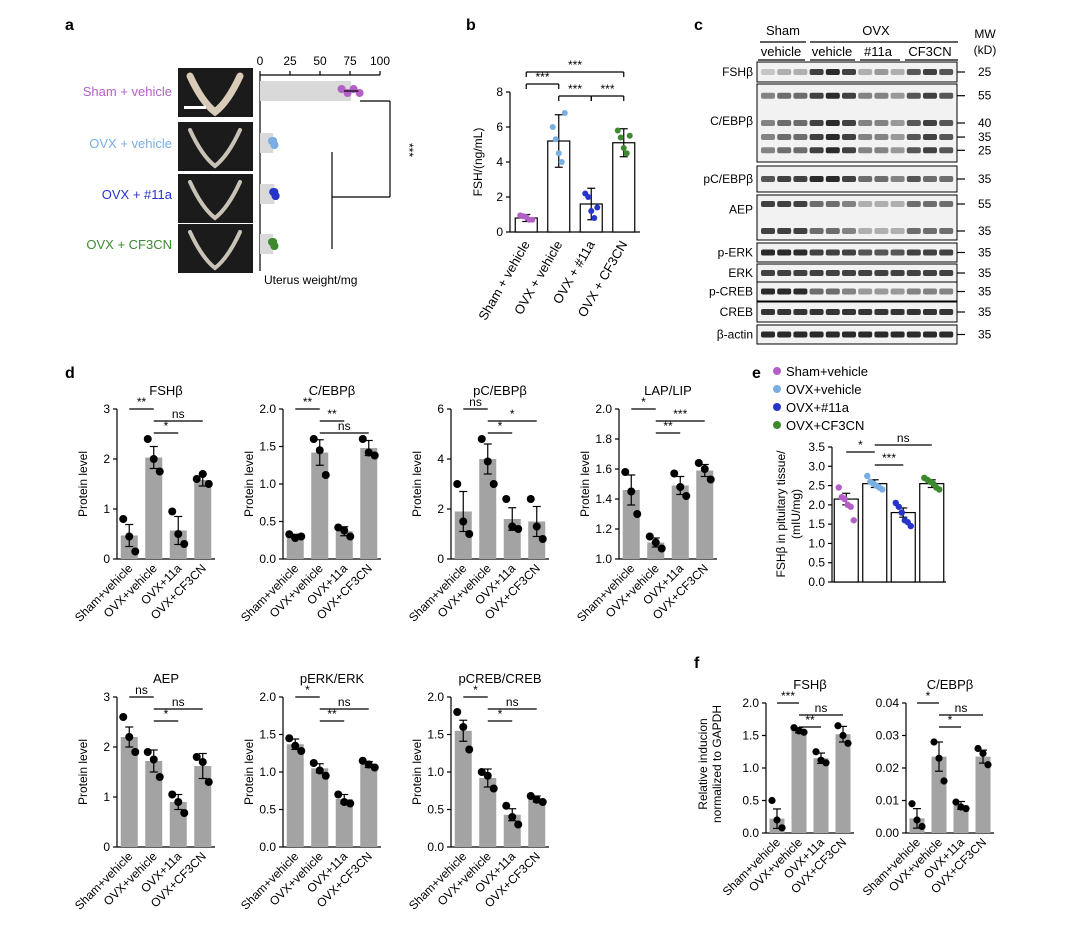 The height and width of the screenshot is (933, 1080). What do you see at coordinates (735, 253) in the screenshot?
I see `blot-label: p-ERK` at bounding box center [735, 253].